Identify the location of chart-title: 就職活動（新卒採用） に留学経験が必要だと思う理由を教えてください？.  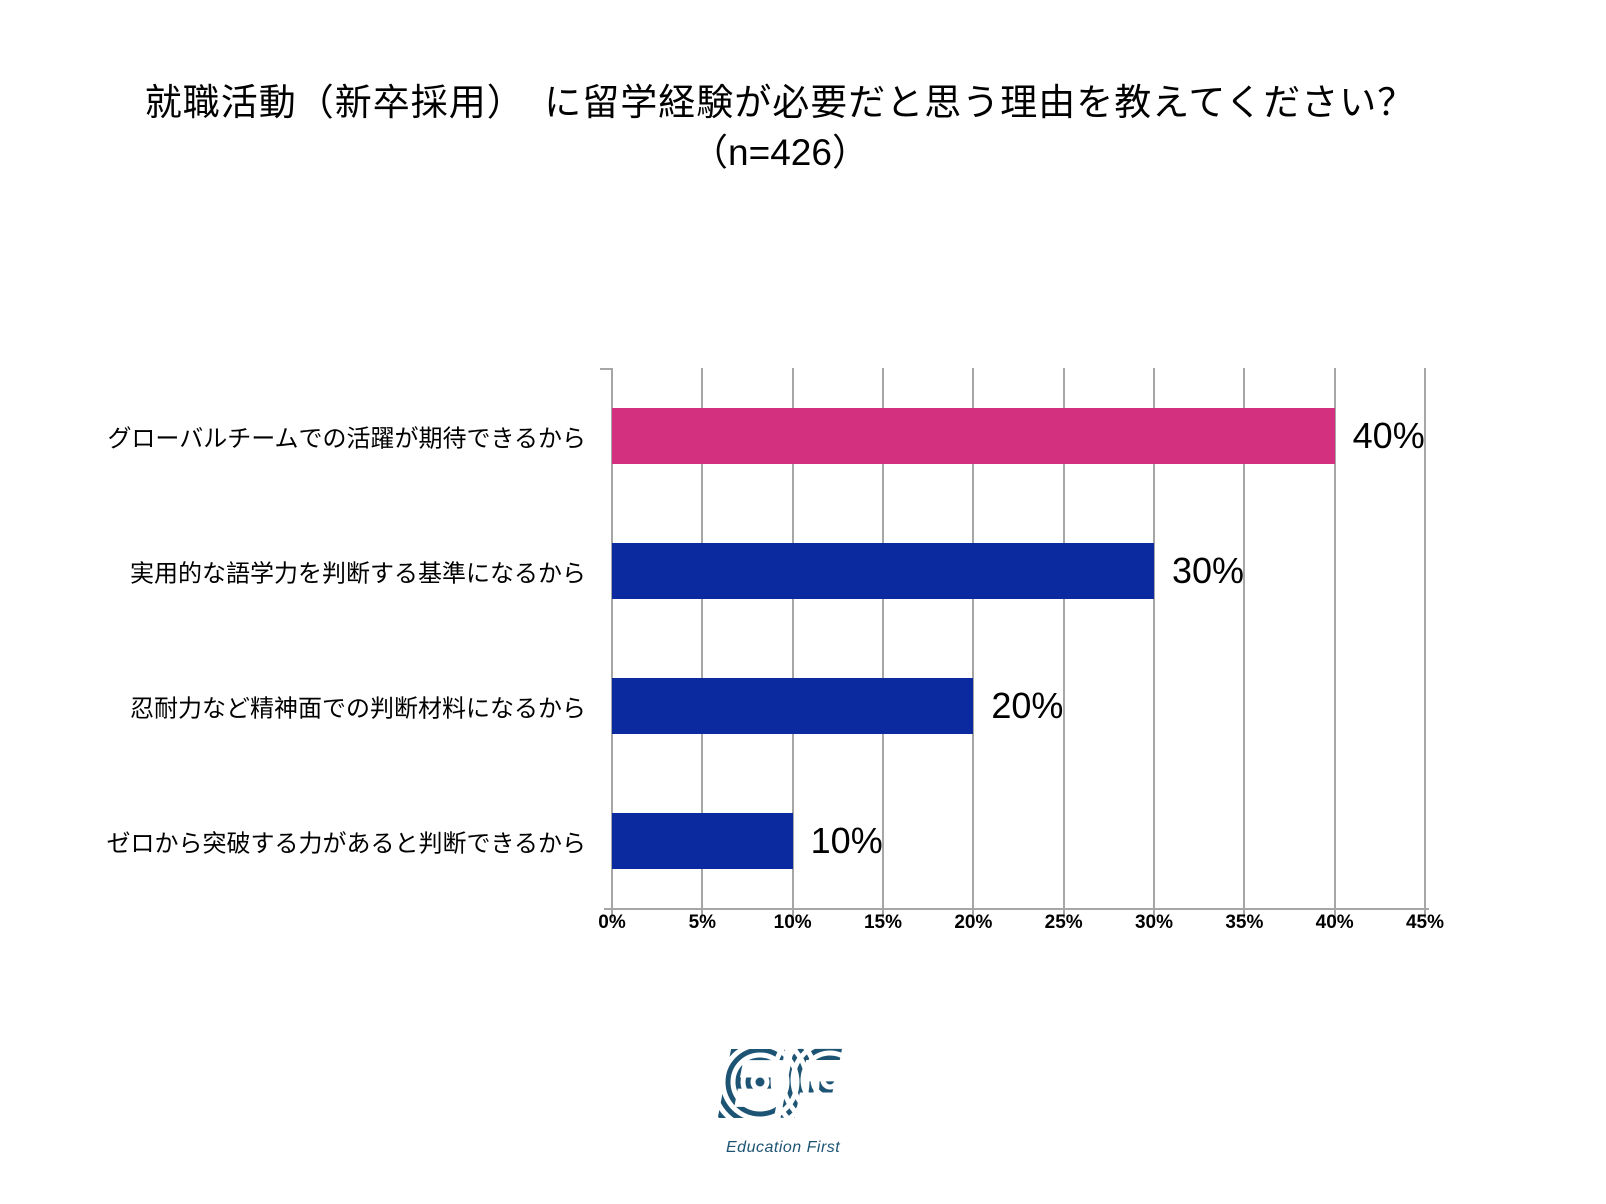
(780, 102).